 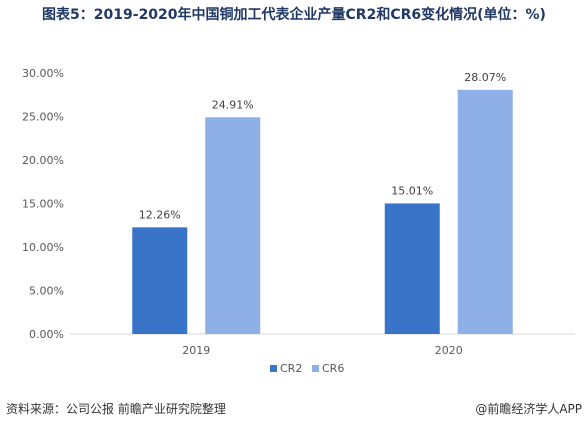 What do you see at coordinates (233, 104) in the screenshot?
I see `data-label-cr6-2019: 24.91%` at bounding box center [233, 104].